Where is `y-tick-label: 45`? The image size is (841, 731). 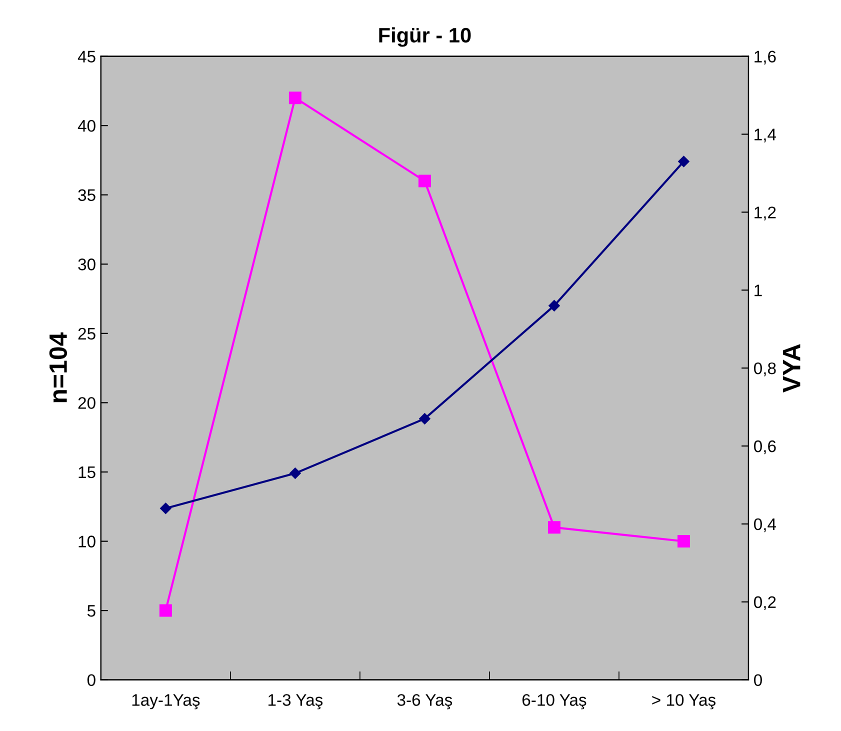
y-tick-label: 45 is located at coordinates (87, 56).